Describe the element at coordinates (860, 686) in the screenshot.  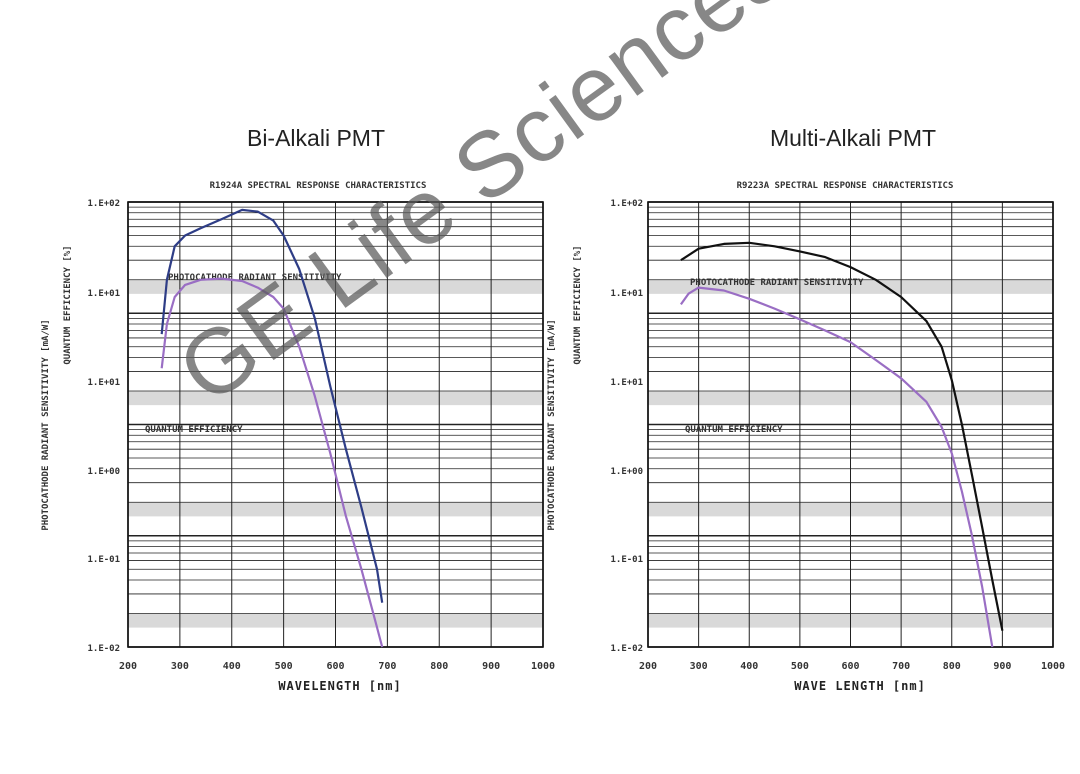
I see `x-axis-label: WAVE LENGTH [nm]` at that location.